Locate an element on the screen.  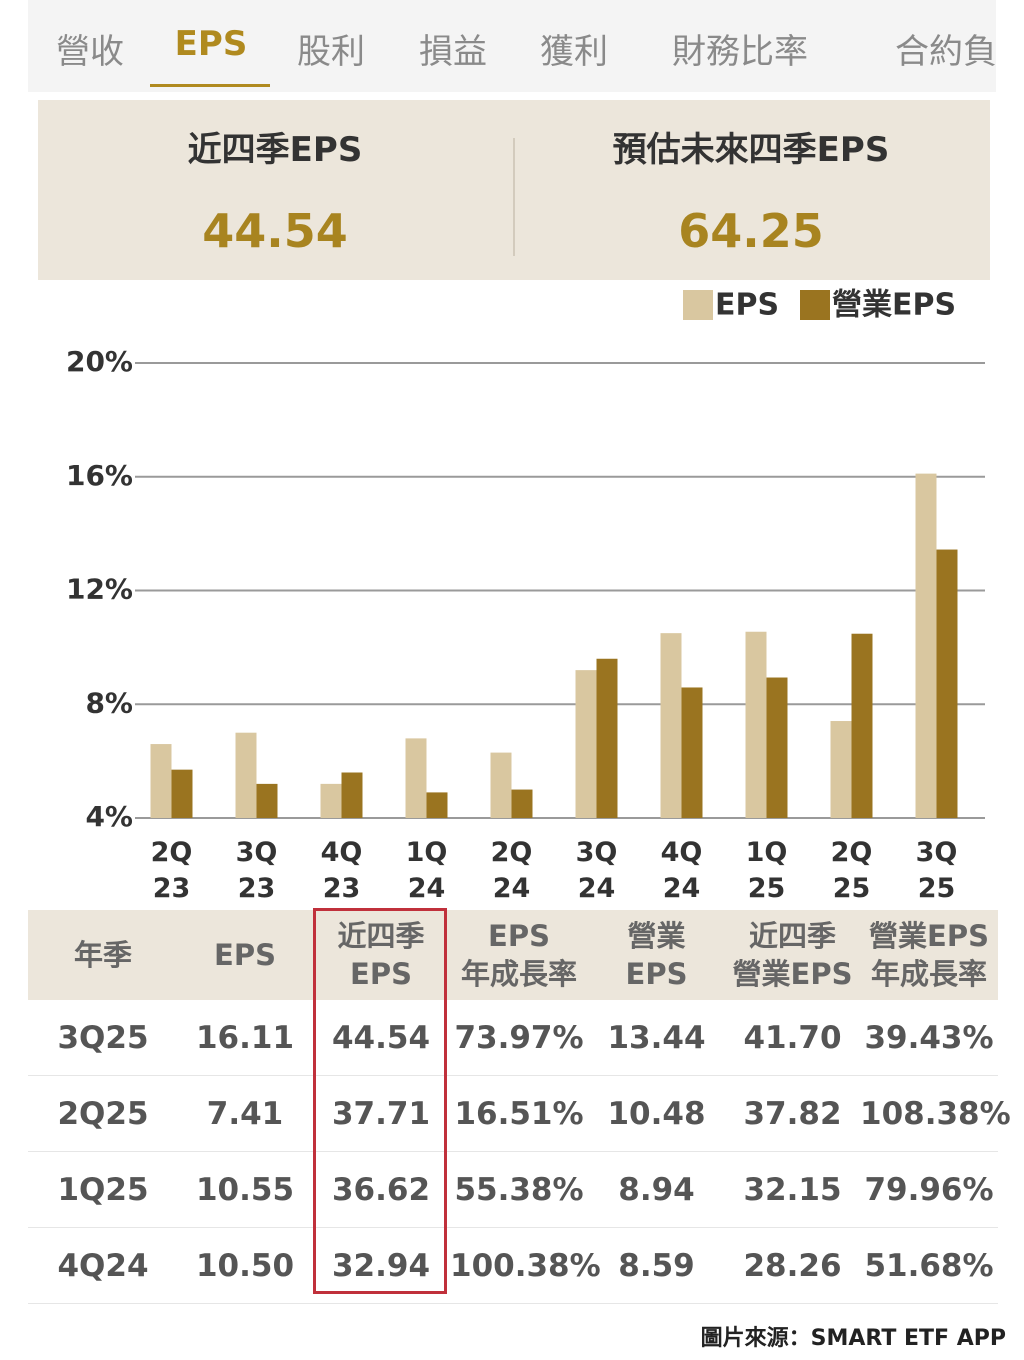
table-cell: 51.68% is located at coordinates (929, 1265).